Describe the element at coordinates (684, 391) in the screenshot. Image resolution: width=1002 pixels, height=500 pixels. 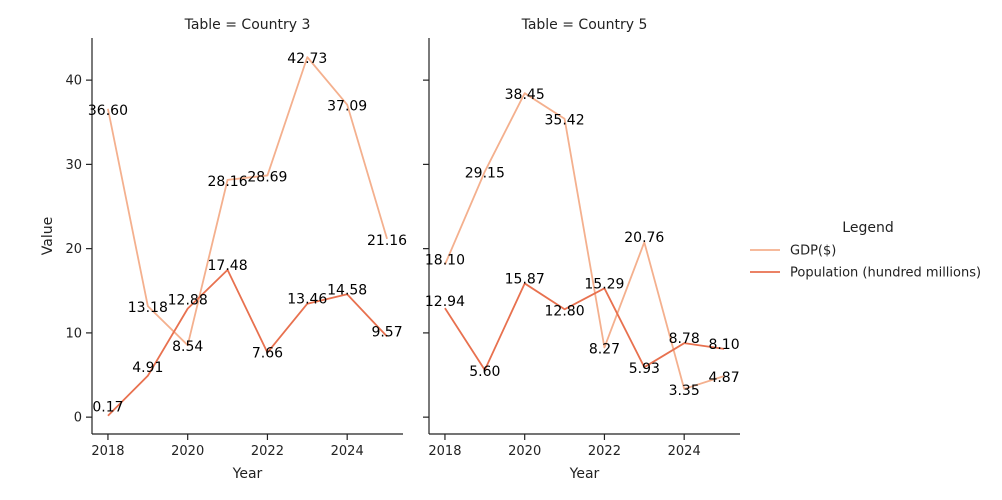
I see `data-label: 3.35` at that location.